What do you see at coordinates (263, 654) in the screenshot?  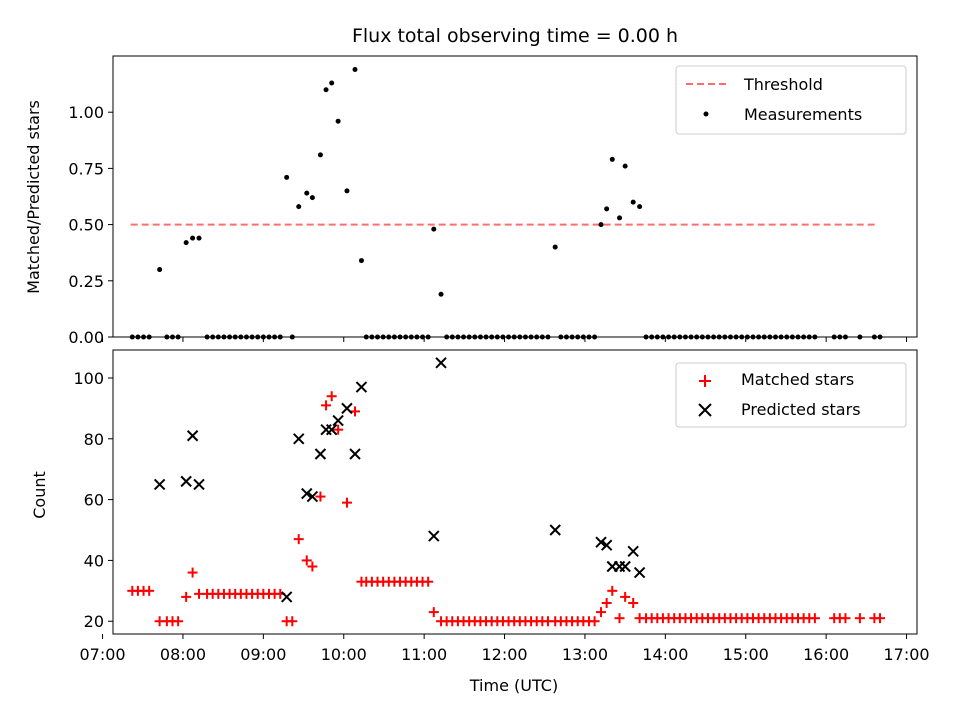 I see `bottom-xtick-label: 09:00` at bounding box center [263, 654].